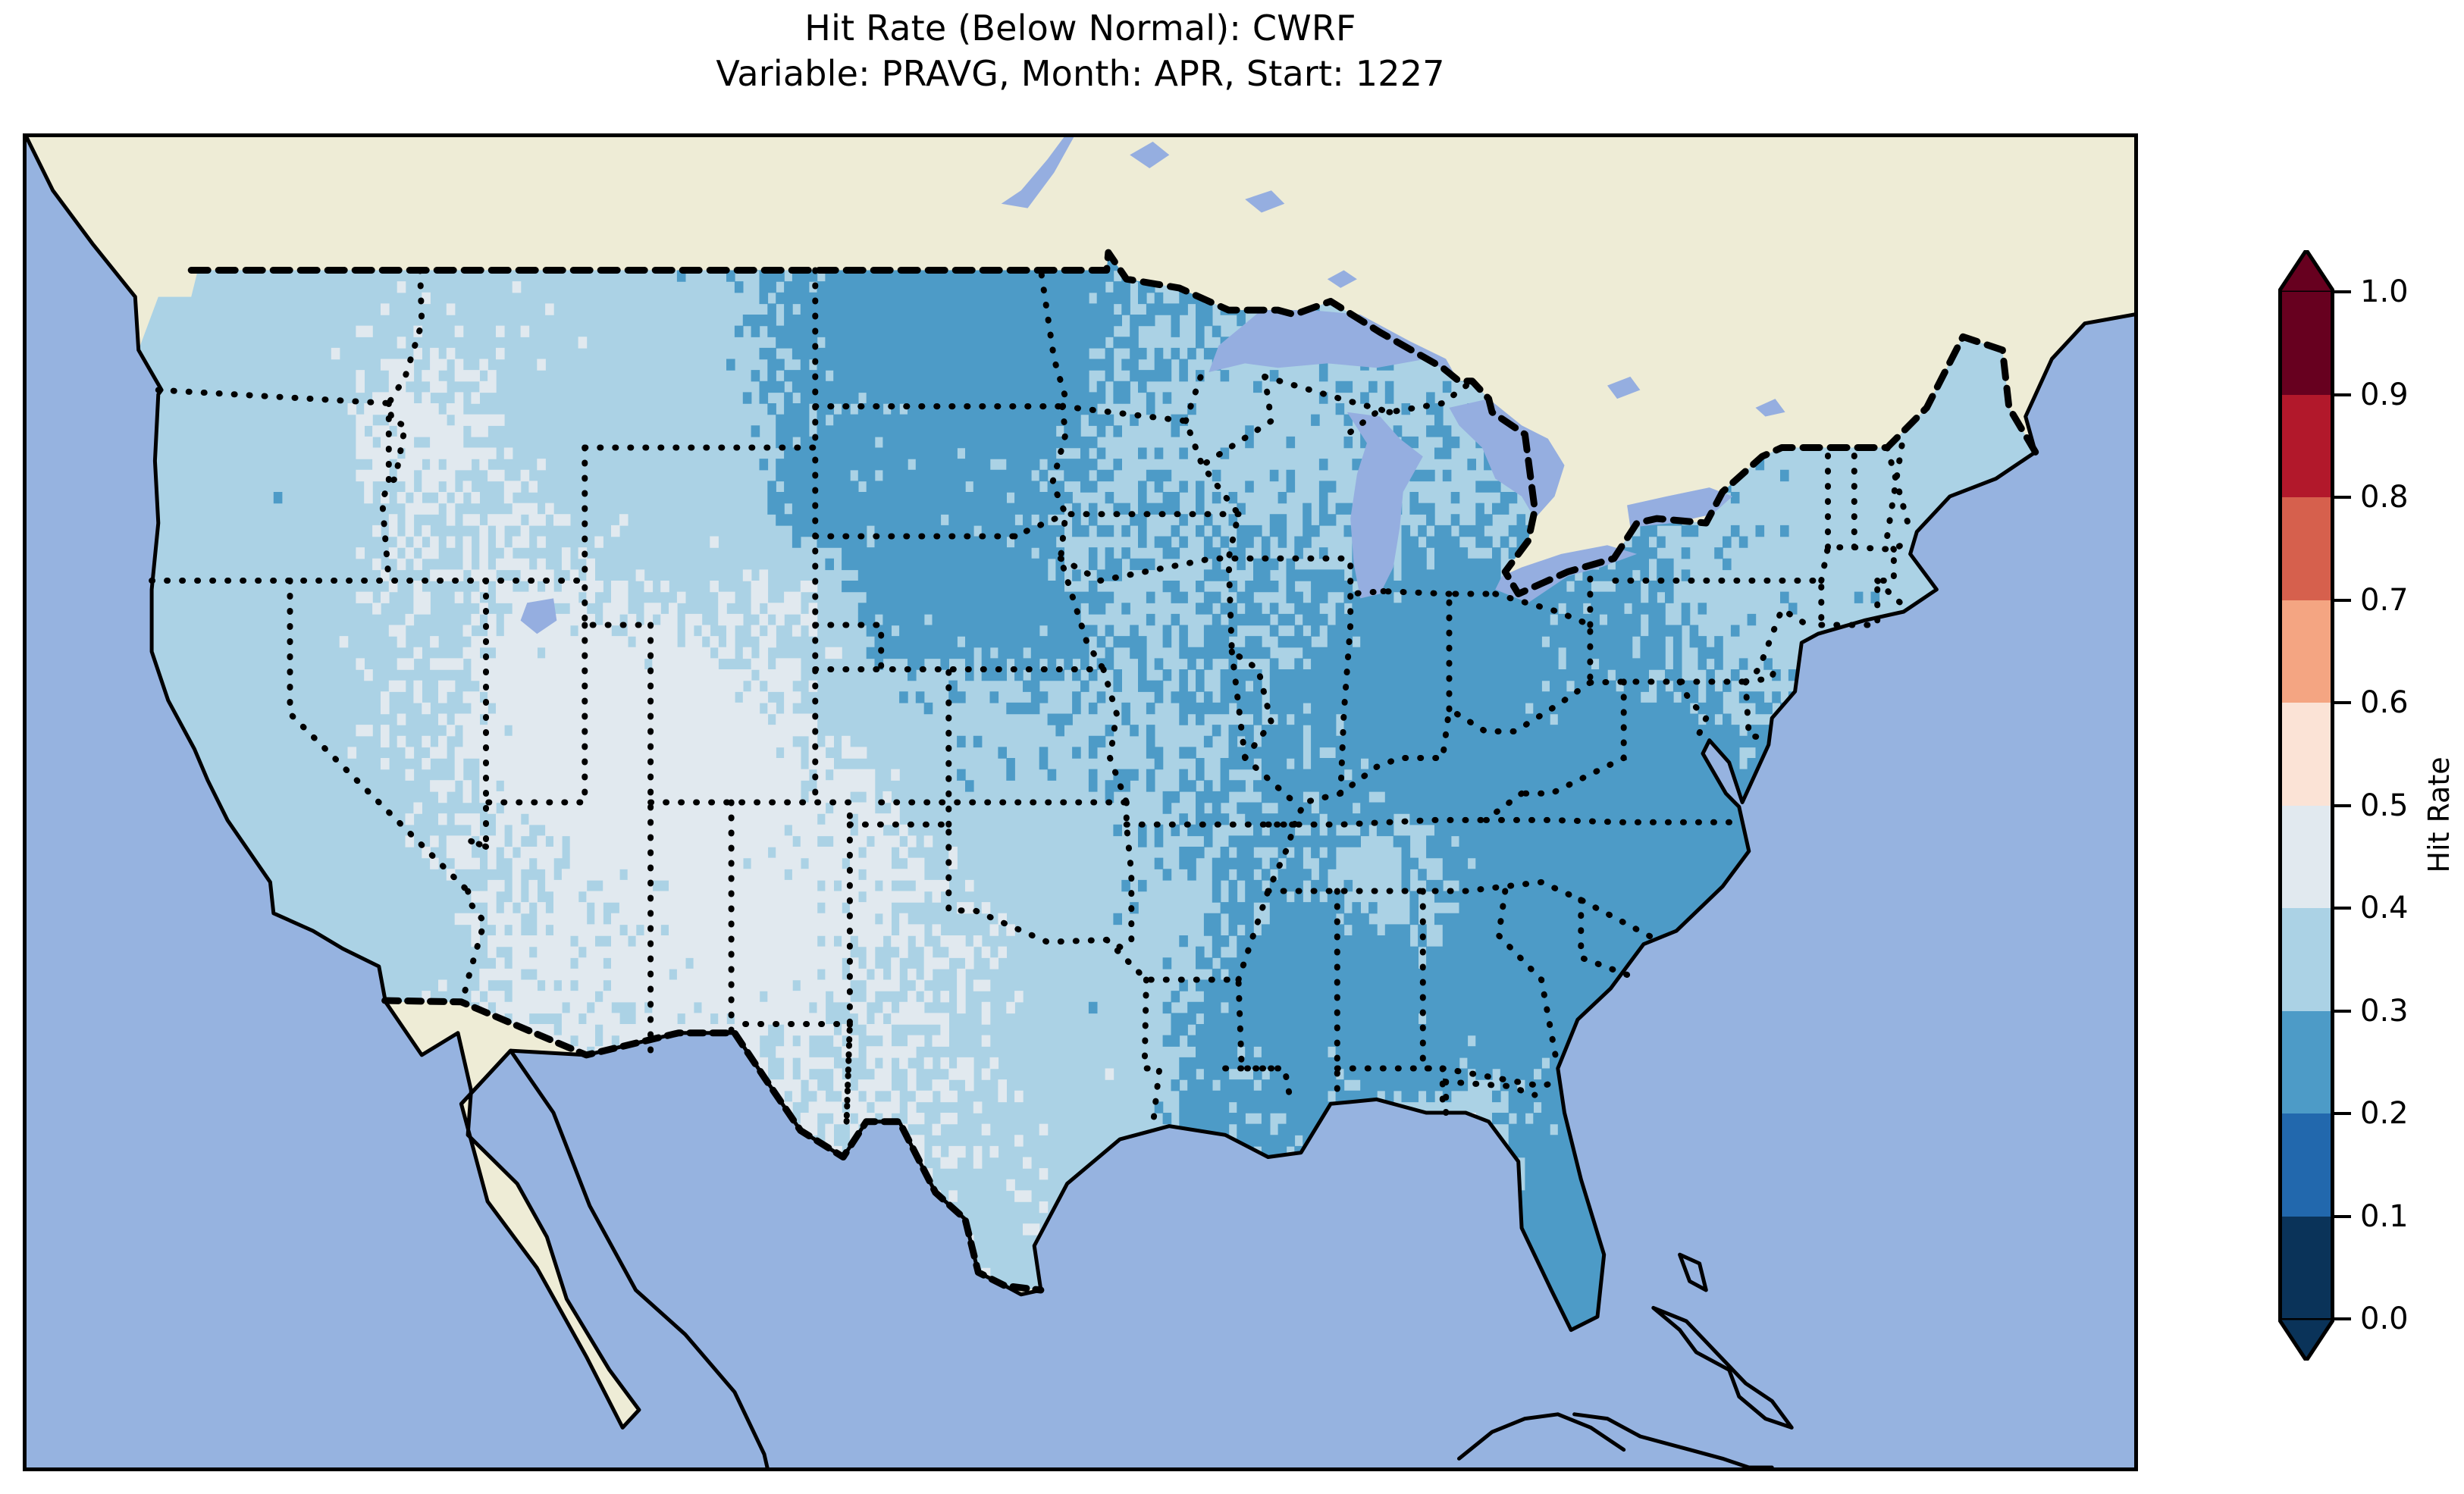 This screenshot has width=2464, height=1494. I want to click on title-line-1: Hit Rate (Below Normal): CWRF, so click(1080, 28).